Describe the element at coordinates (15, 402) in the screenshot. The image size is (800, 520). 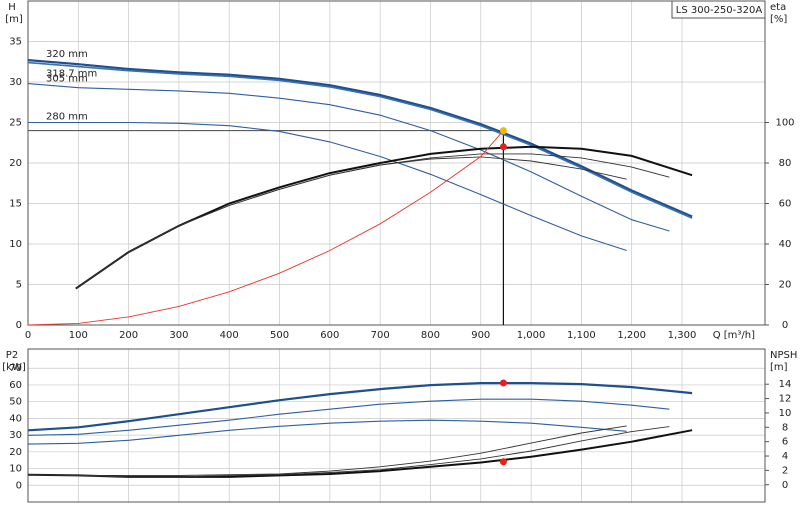
I see `y-tick-label: 50` at that location.